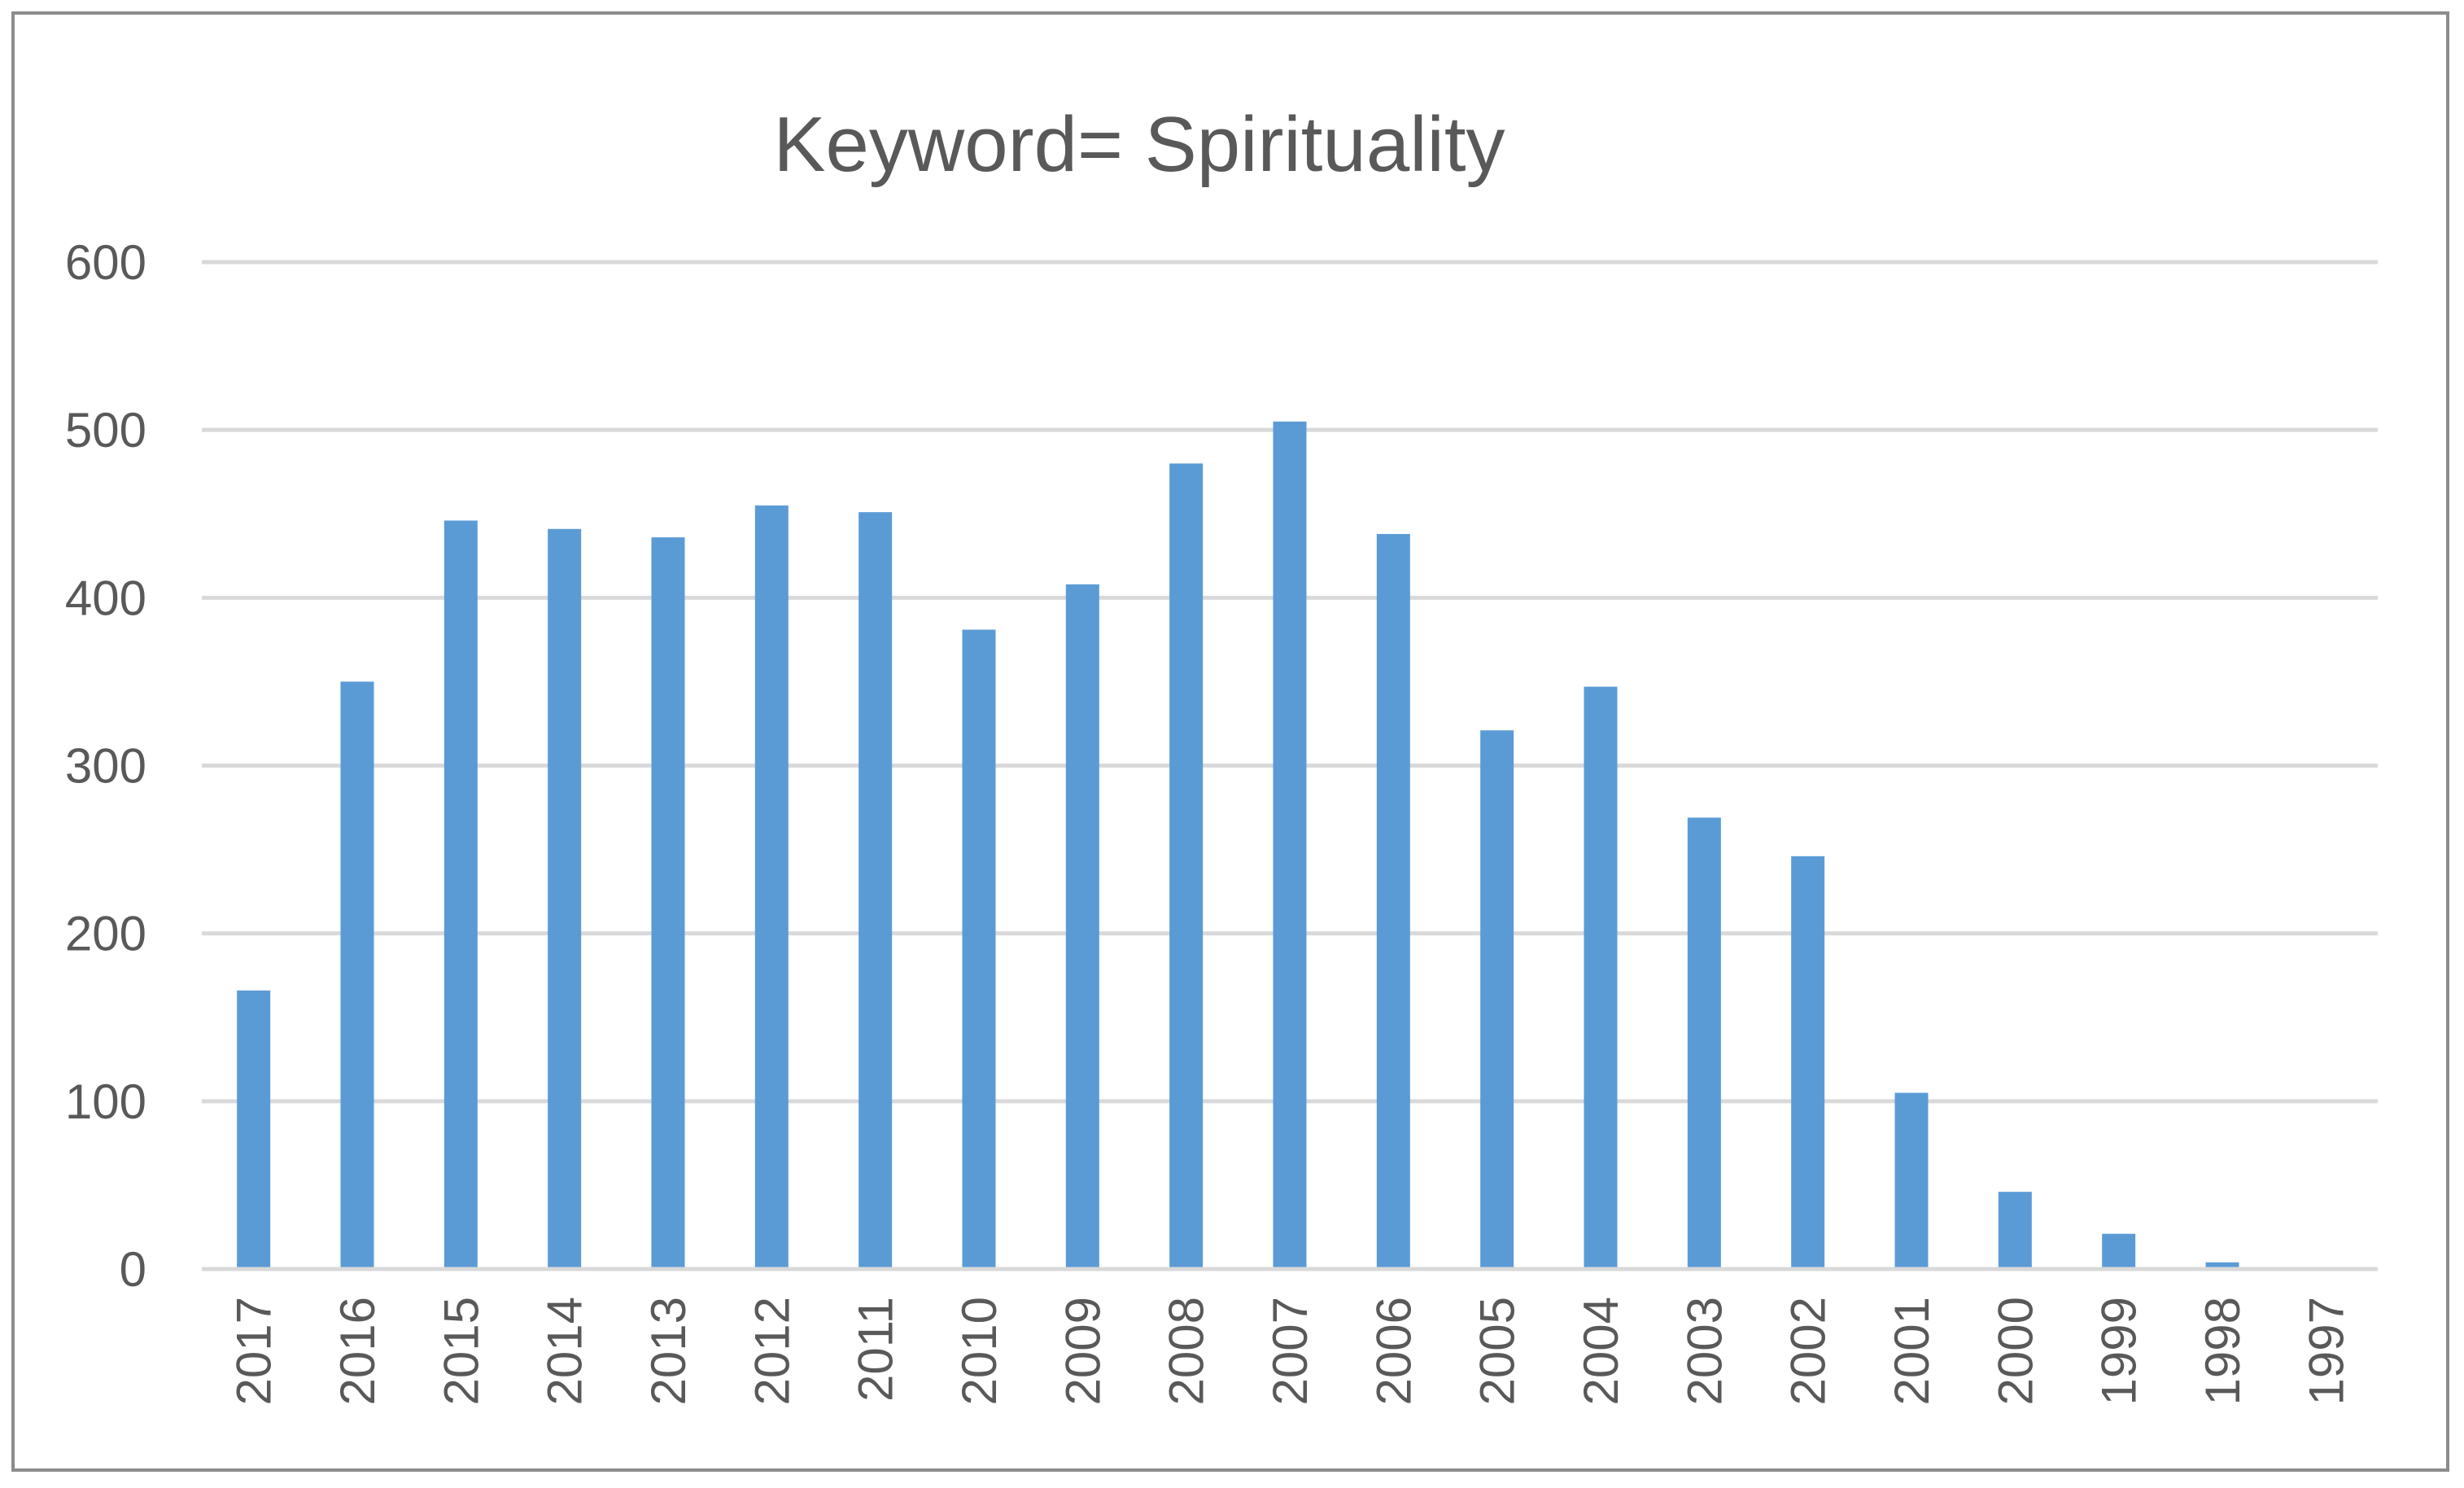 Image resolution: width=2464 pixels, height=1488 pixels. What do you see at coordinates (1393, 901) in the screenshot?
I see `bar-2006` at bounding box center [1393, 901].